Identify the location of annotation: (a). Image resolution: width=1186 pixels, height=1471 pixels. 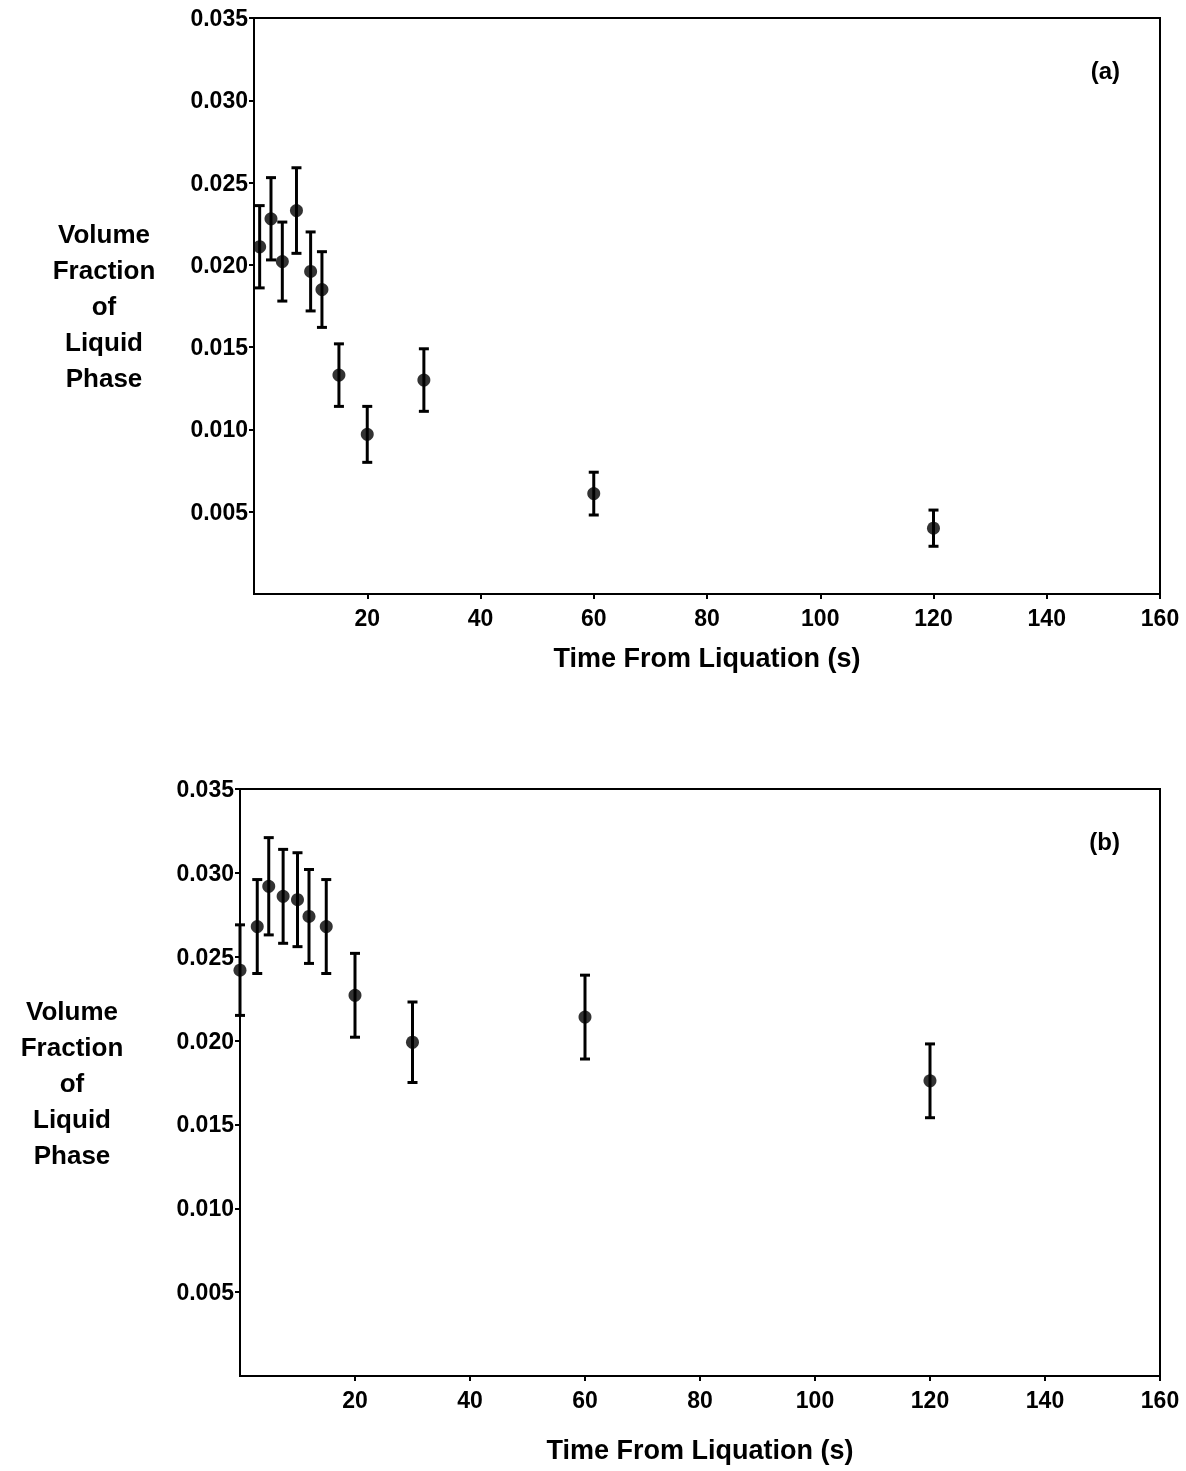
(1105, 70).